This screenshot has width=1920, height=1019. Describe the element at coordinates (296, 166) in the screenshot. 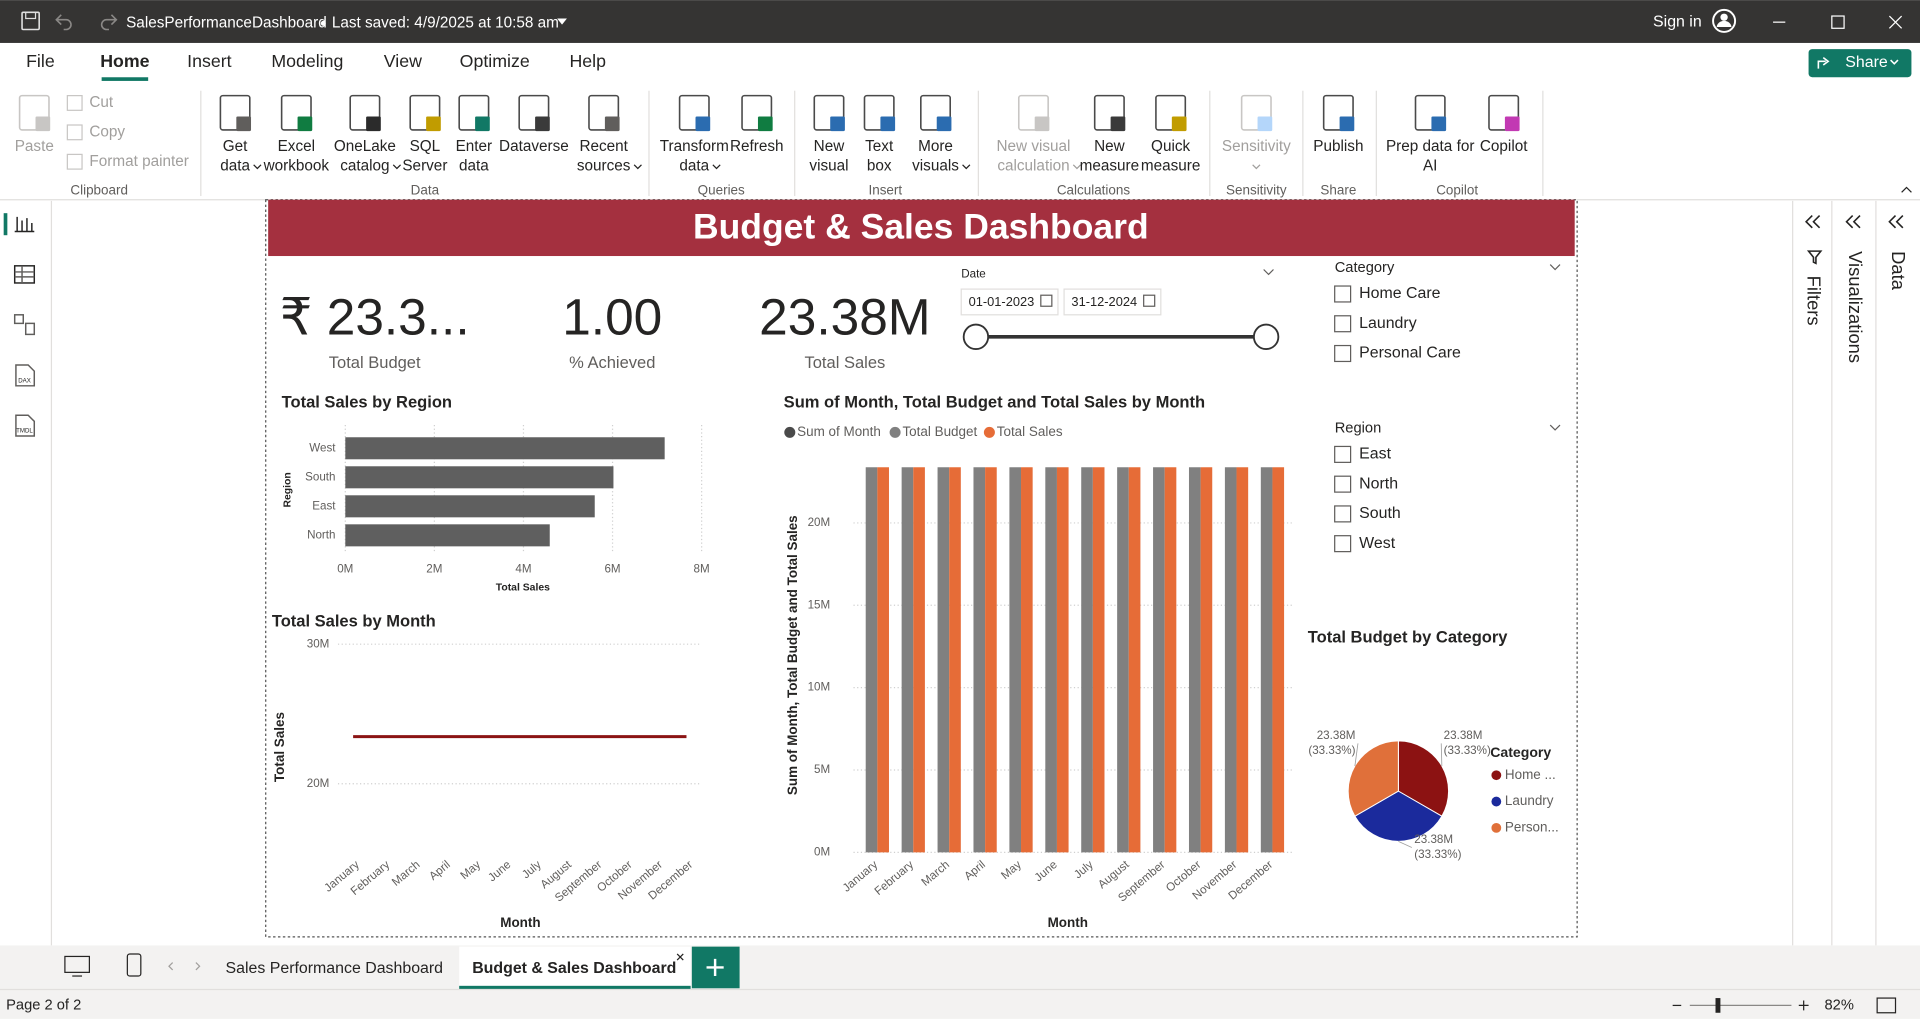

I see `ribbon-button: workbook` at that location.